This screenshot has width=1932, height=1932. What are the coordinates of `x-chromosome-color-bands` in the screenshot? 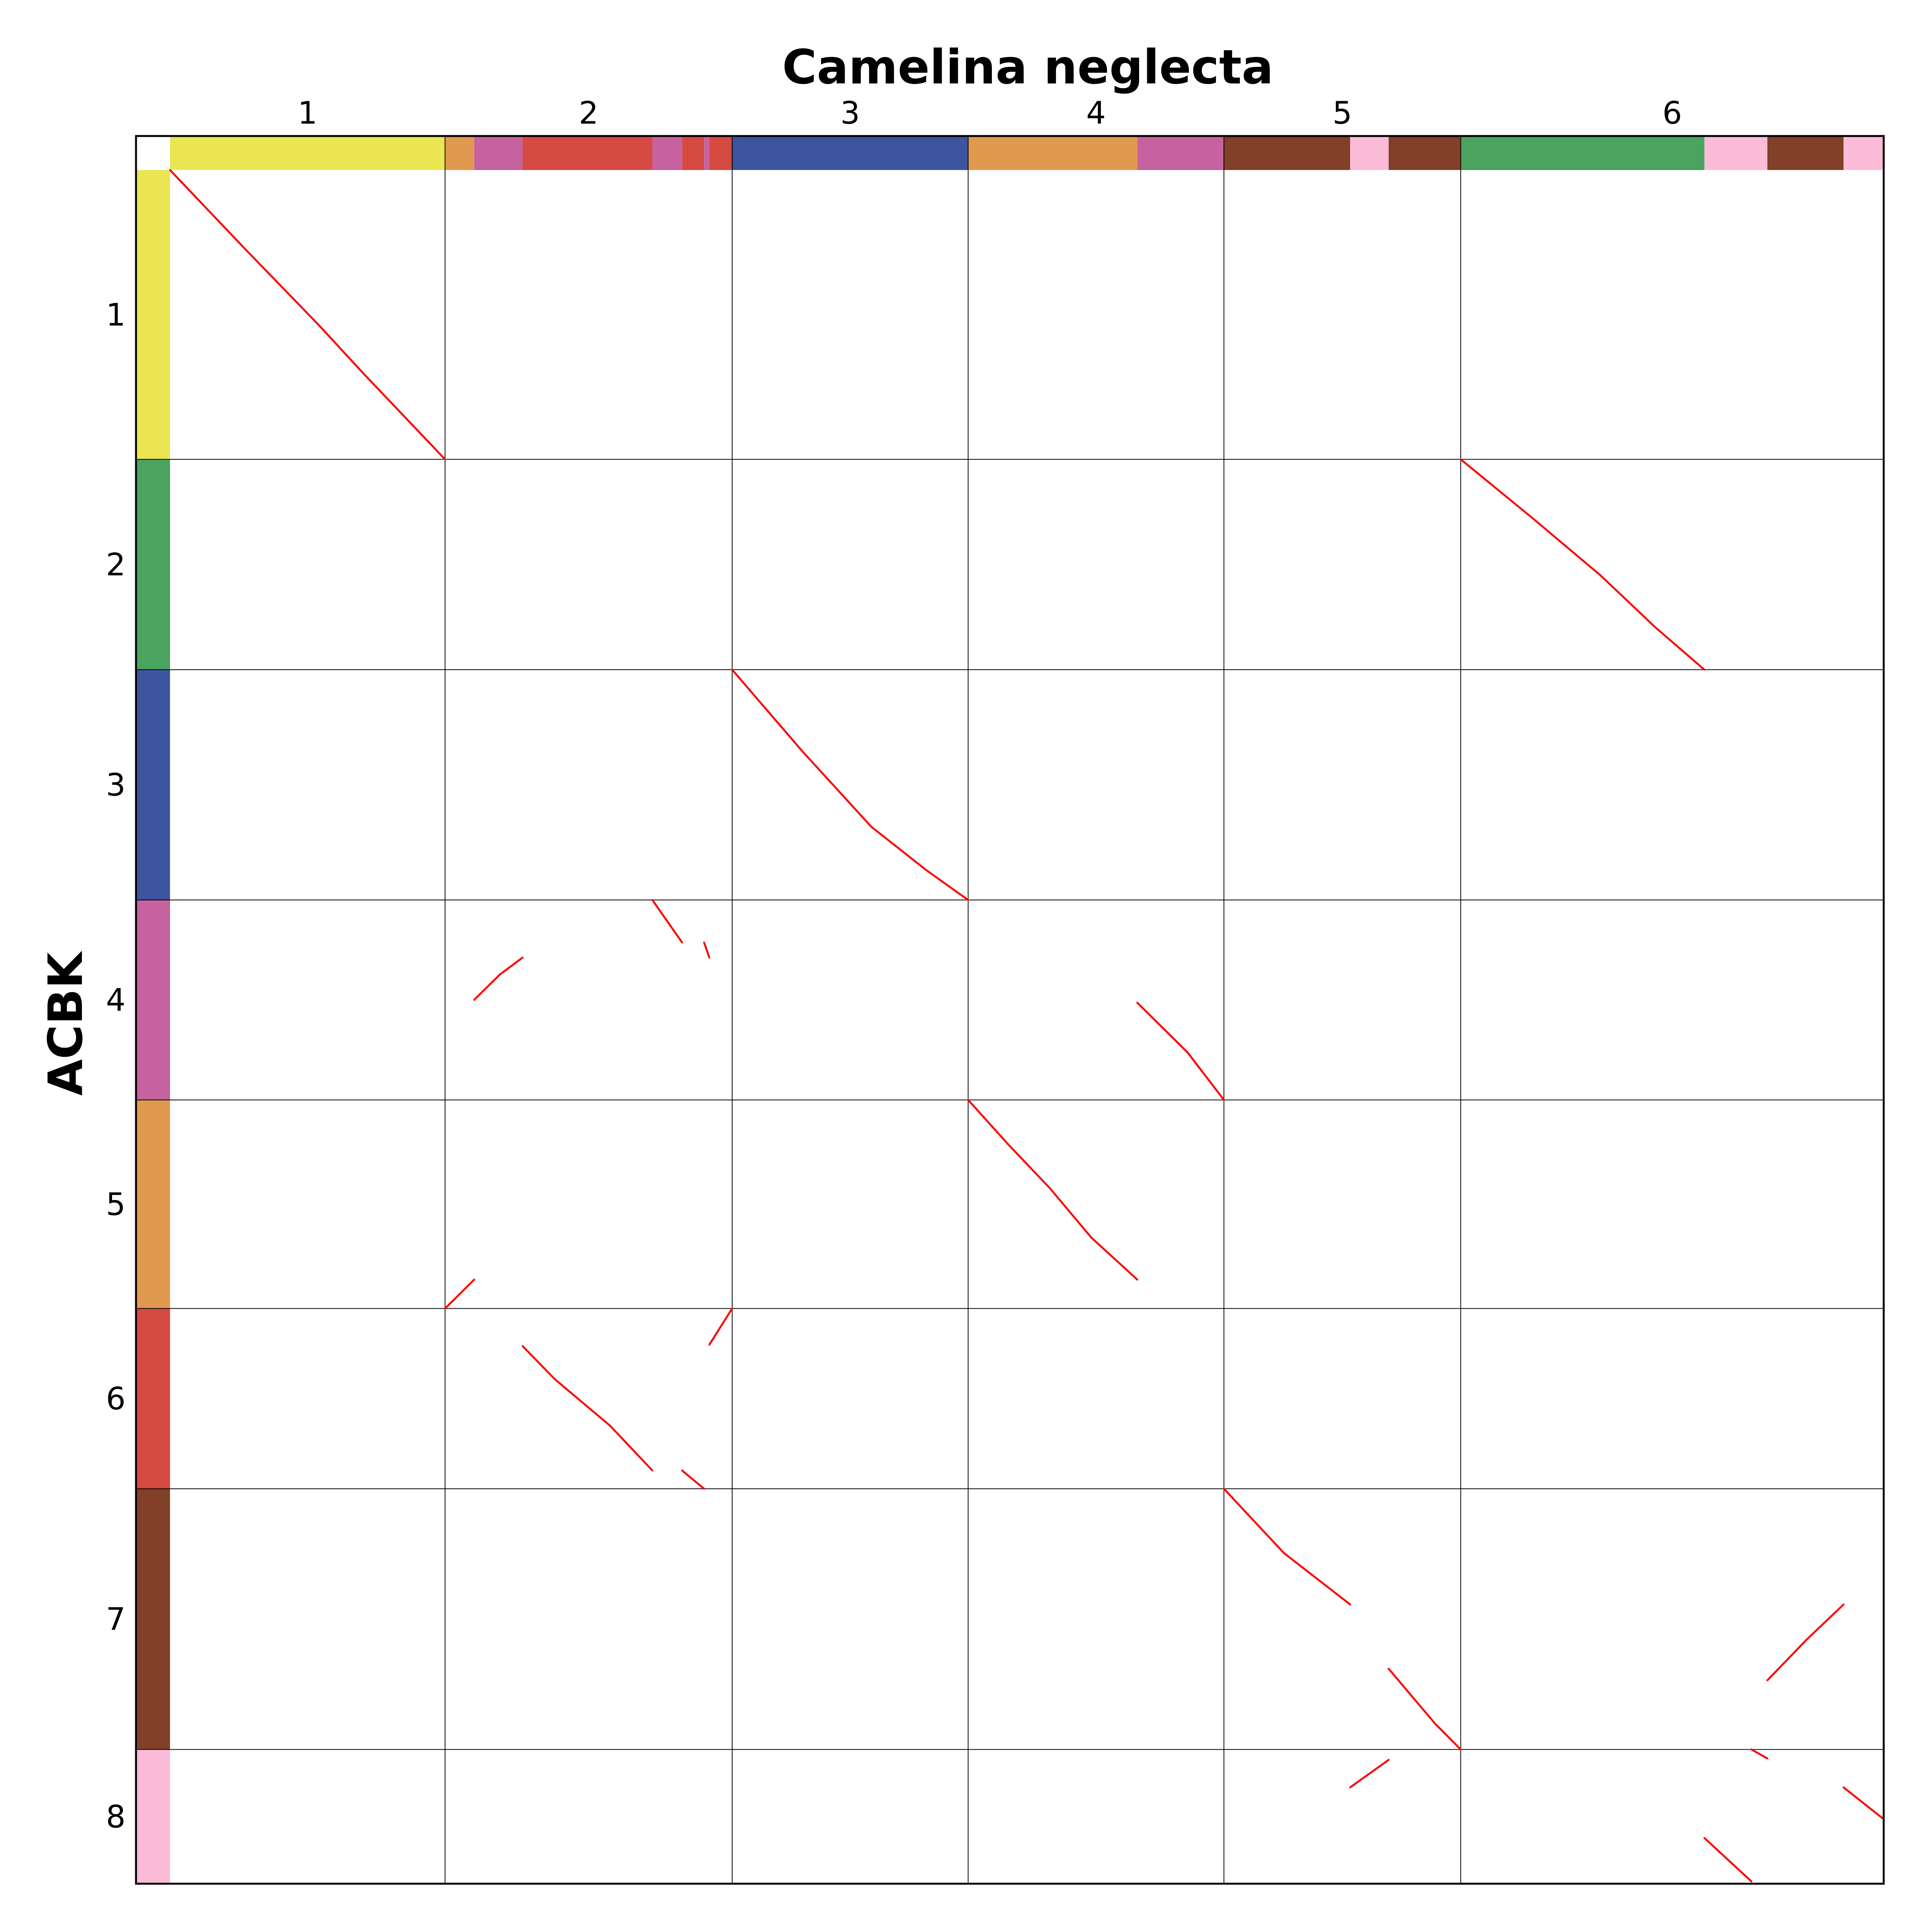 It's located at (1027, 153).